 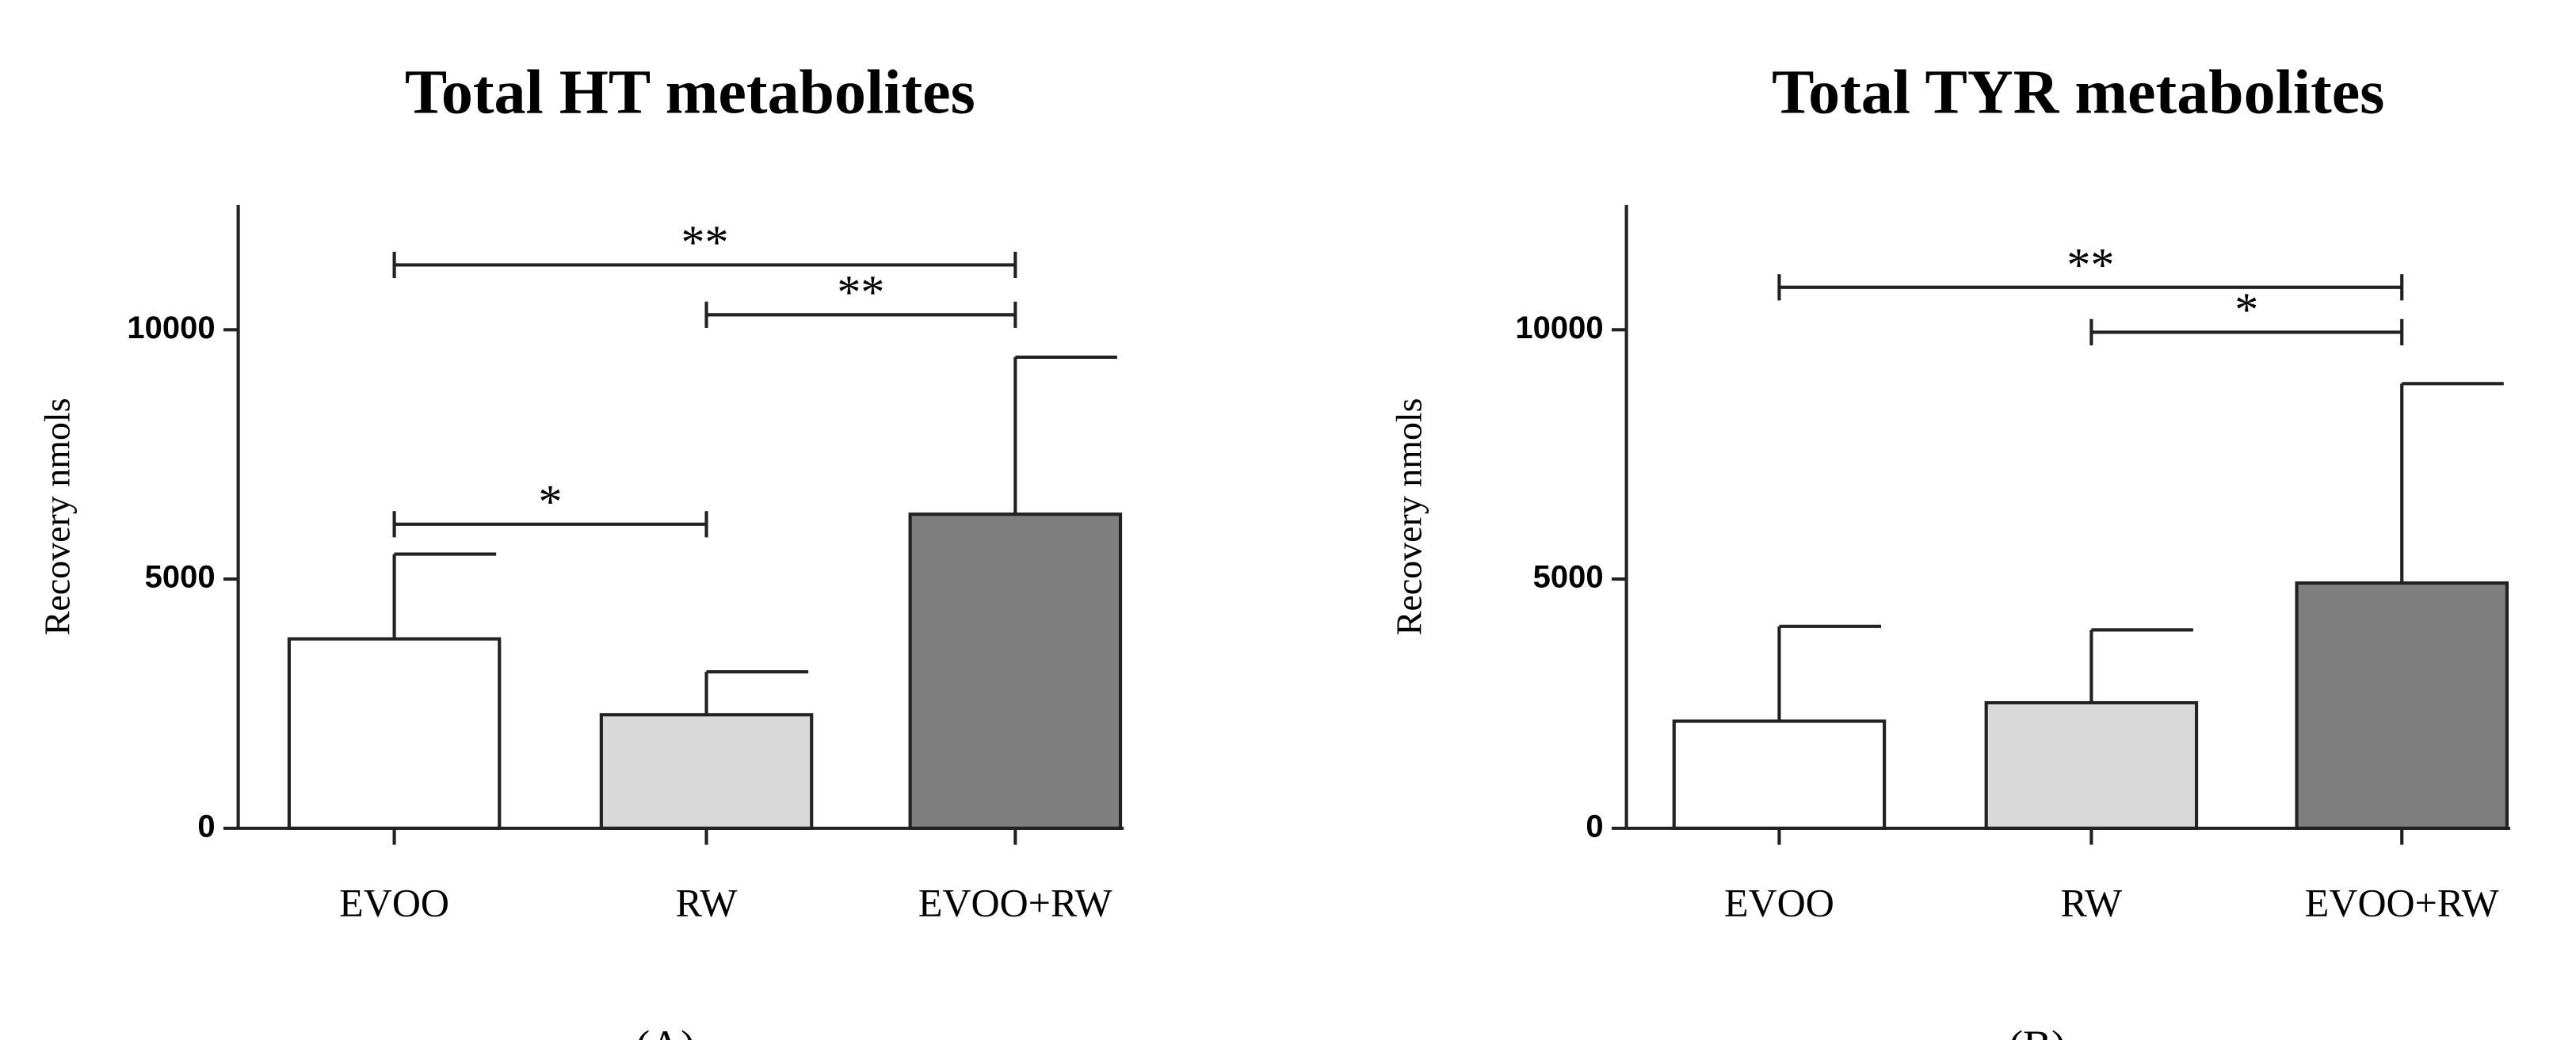 What do you see at coordinates (665, 1031) in the screenshot?
I see `panel-label: (A)` at bounding box center [665, 1031].